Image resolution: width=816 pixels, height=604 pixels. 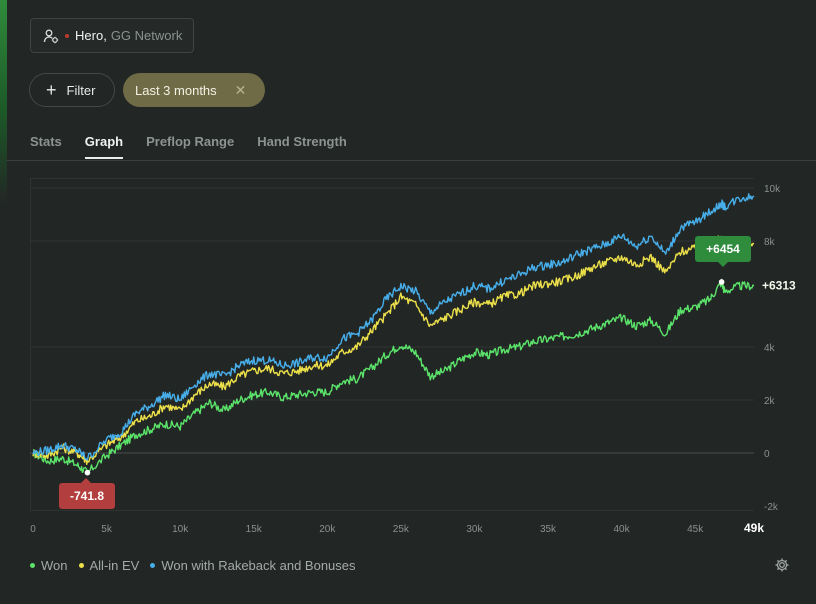 I want to click on x-tick-label-1: 5k, so click(x=107, y=529).